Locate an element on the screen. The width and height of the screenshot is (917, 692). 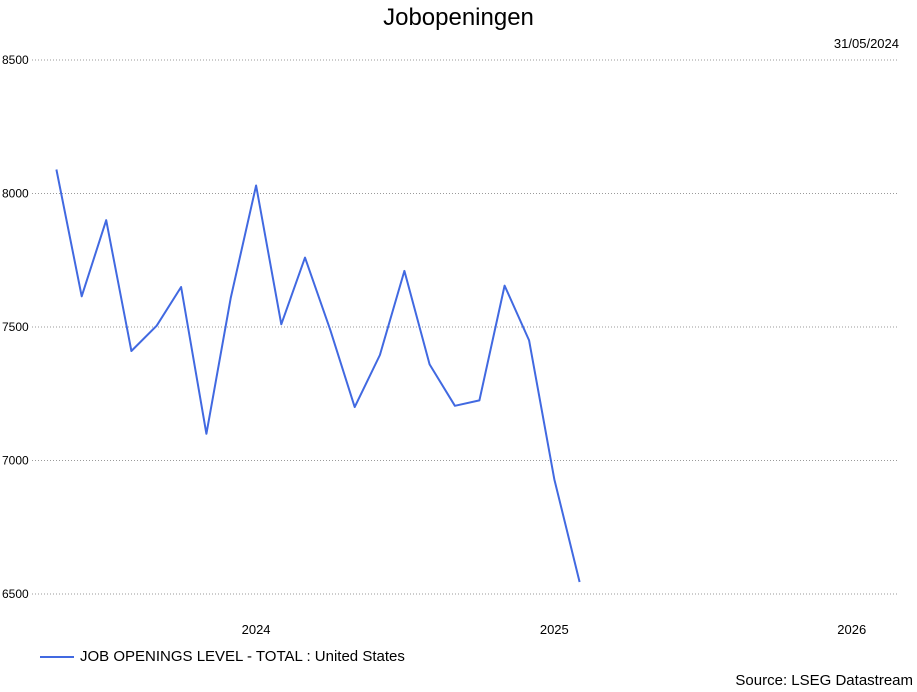
y-tick-label: 7500 is located at coordinates (15, 327).